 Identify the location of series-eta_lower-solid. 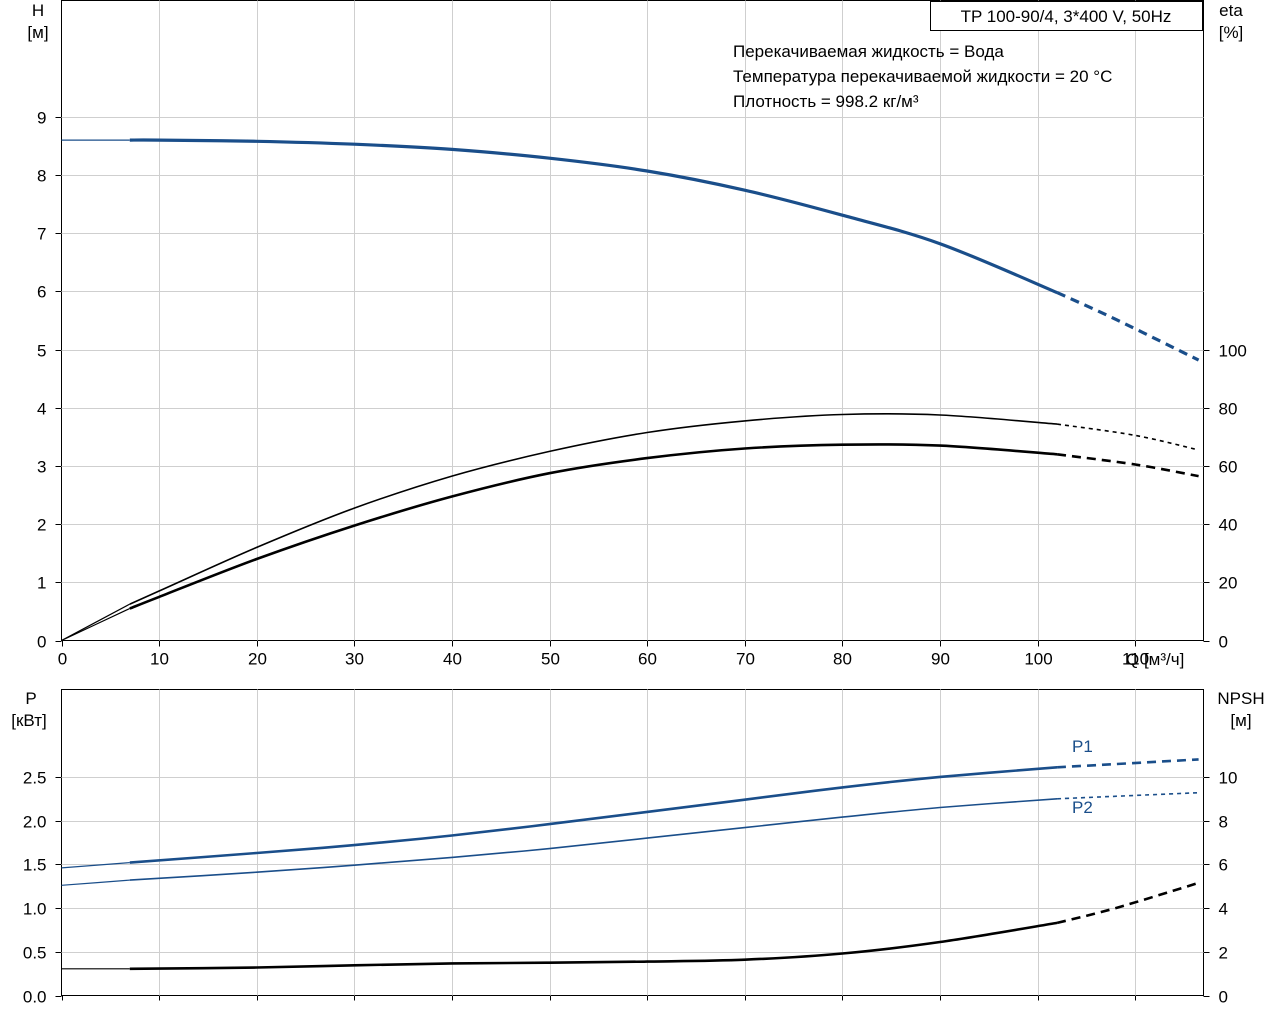
(593, 526).